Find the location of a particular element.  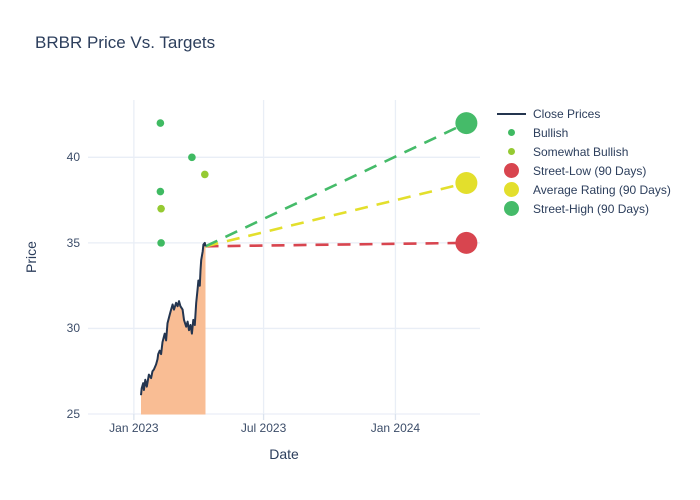

legend-item-close-prices: Close Prices is located at coordinates (582, 113).